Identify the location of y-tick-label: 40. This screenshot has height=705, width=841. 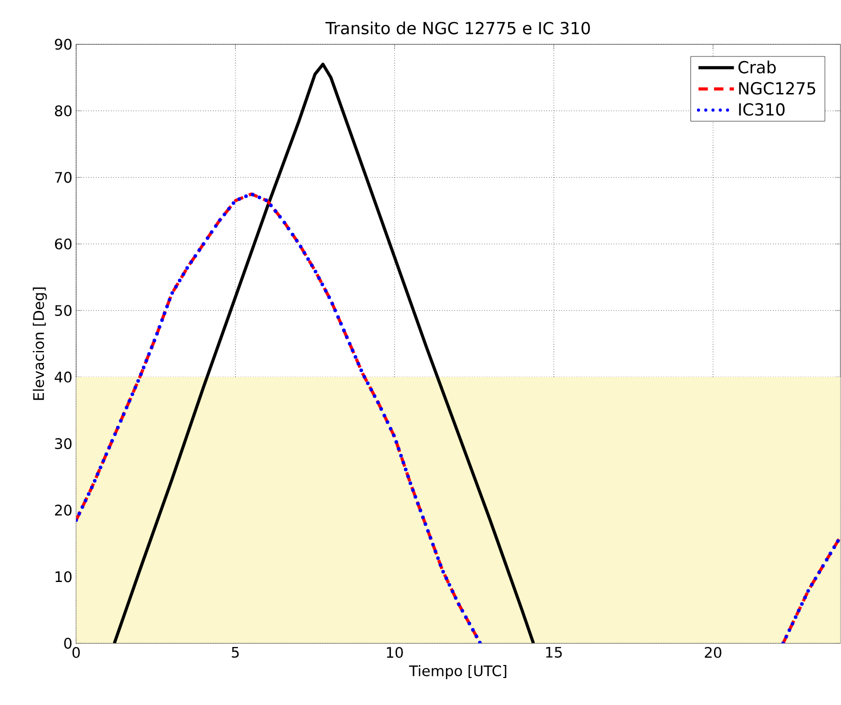
(63, 376).